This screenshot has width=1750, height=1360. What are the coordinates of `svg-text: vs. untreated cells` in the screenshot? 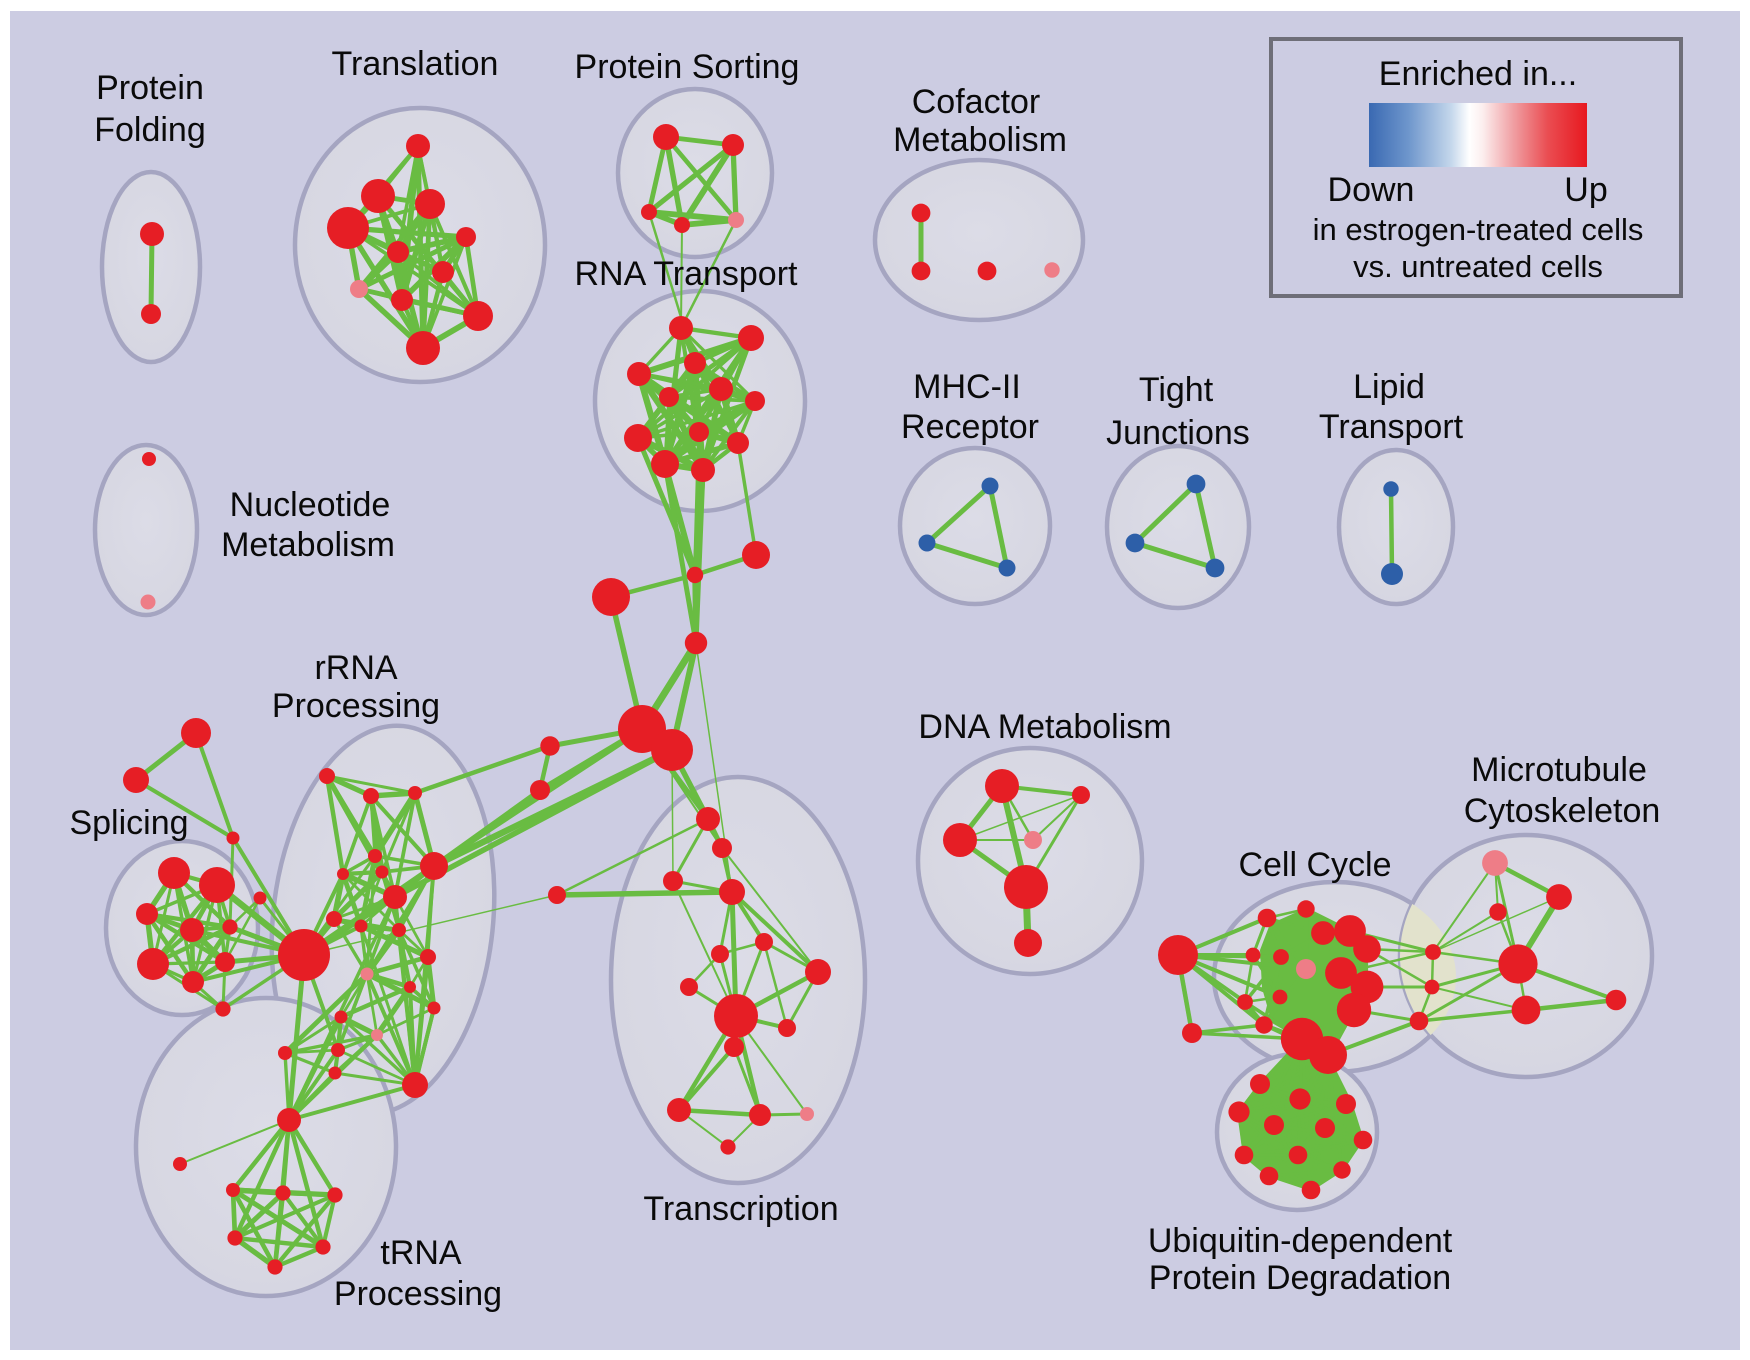 It's located at (1478, 266).